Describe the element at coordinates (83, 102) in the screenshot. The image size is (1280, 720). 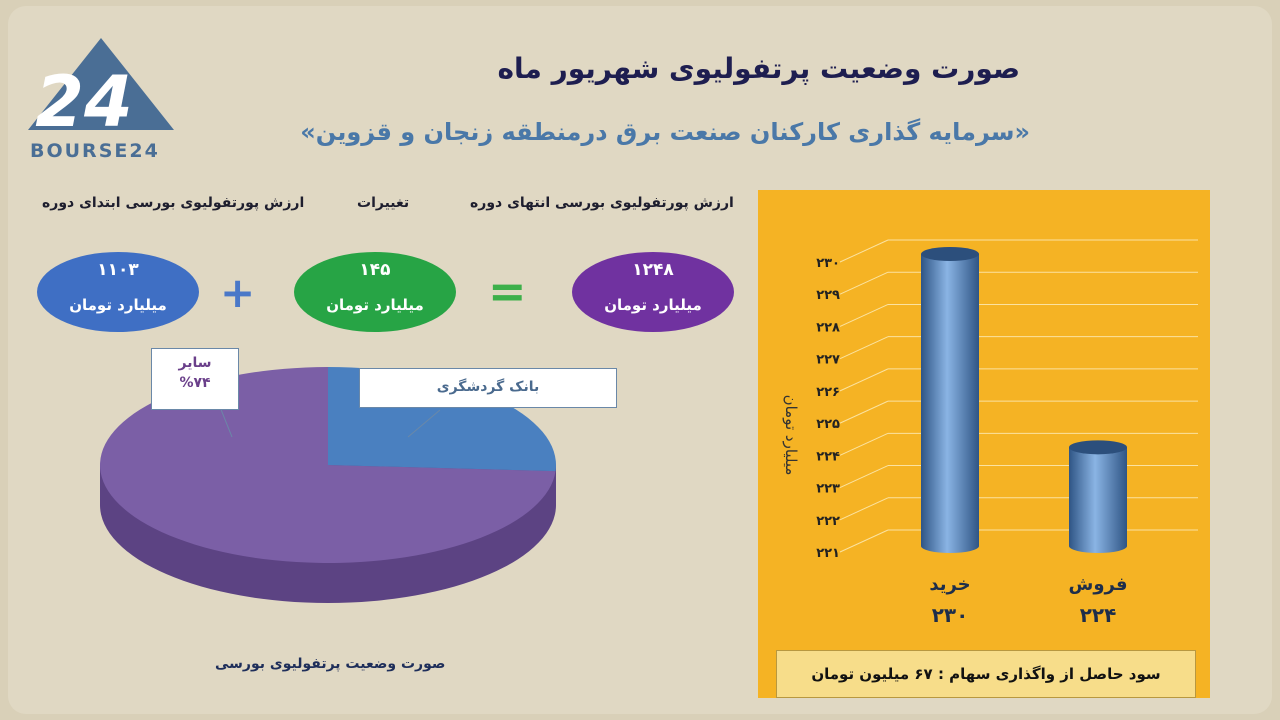
I see `logo-mark: 24` at that location.